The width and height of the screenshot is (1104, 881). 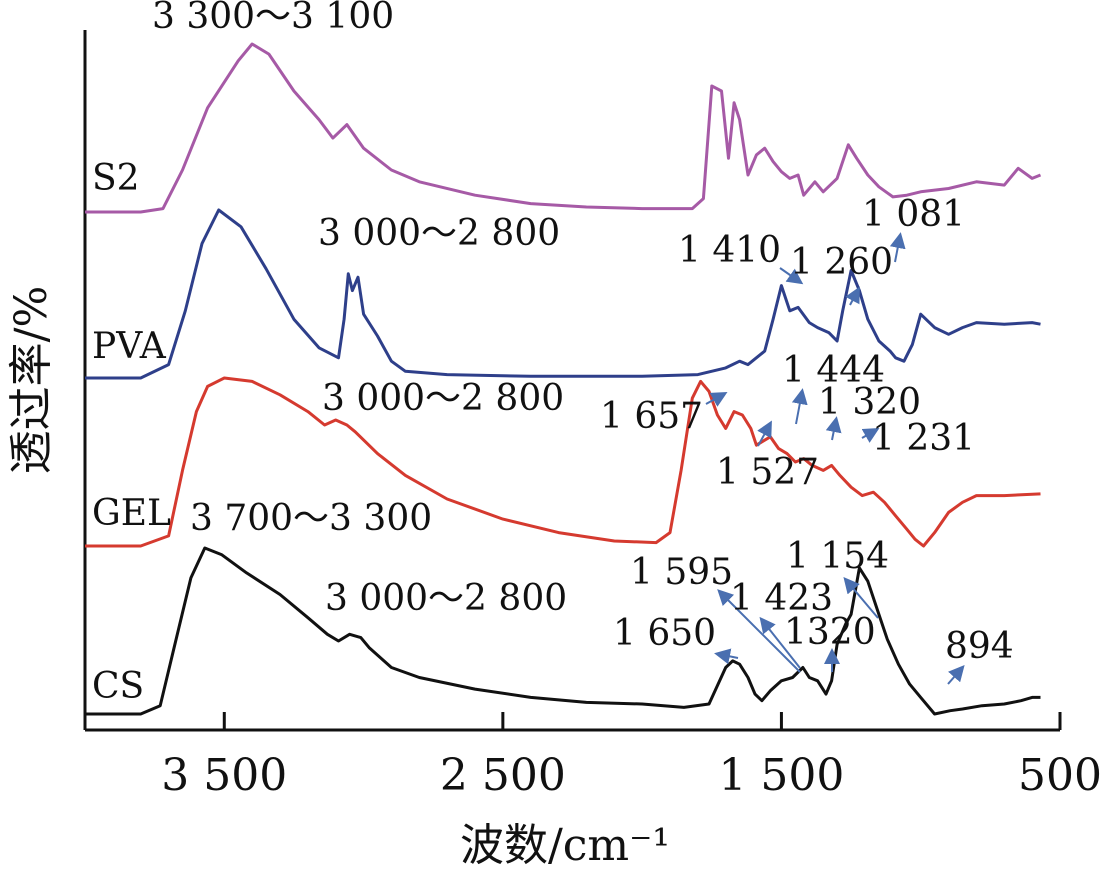 I want to click on x-tick-label: 1 500, so click(x=781, y=775).